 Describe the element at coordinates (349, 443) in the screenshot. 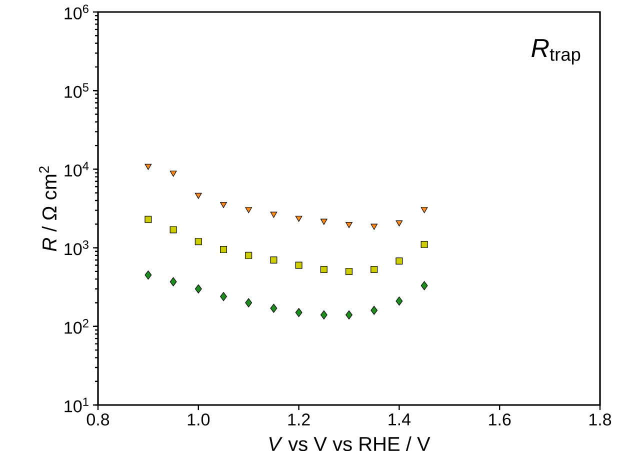

I see `x-axis-title: V vs V vs RHE / V` at that location.